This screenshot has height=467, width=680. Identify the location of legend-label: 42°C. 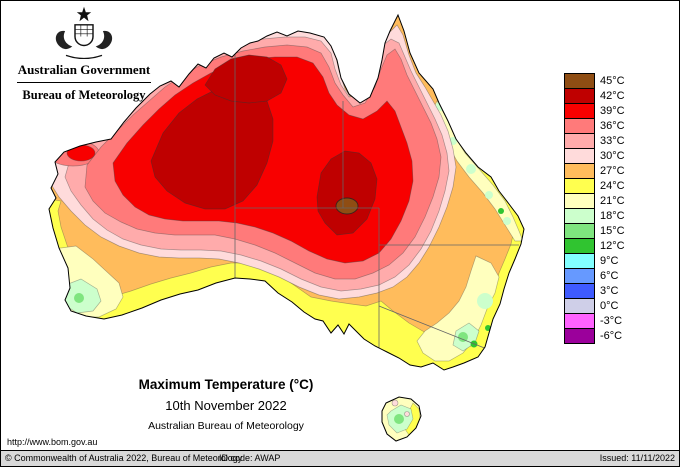
(612, 96).